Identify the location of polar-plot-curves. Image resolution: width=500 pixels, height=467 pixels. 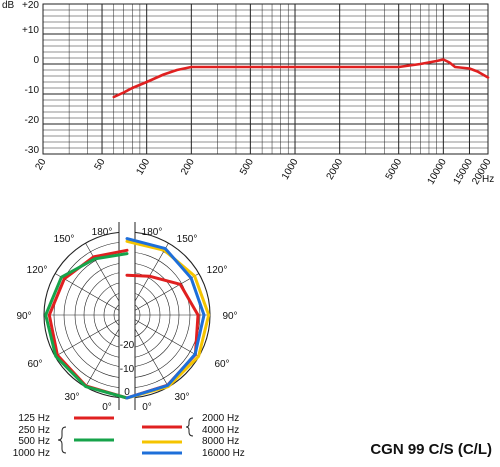
(127, 318).